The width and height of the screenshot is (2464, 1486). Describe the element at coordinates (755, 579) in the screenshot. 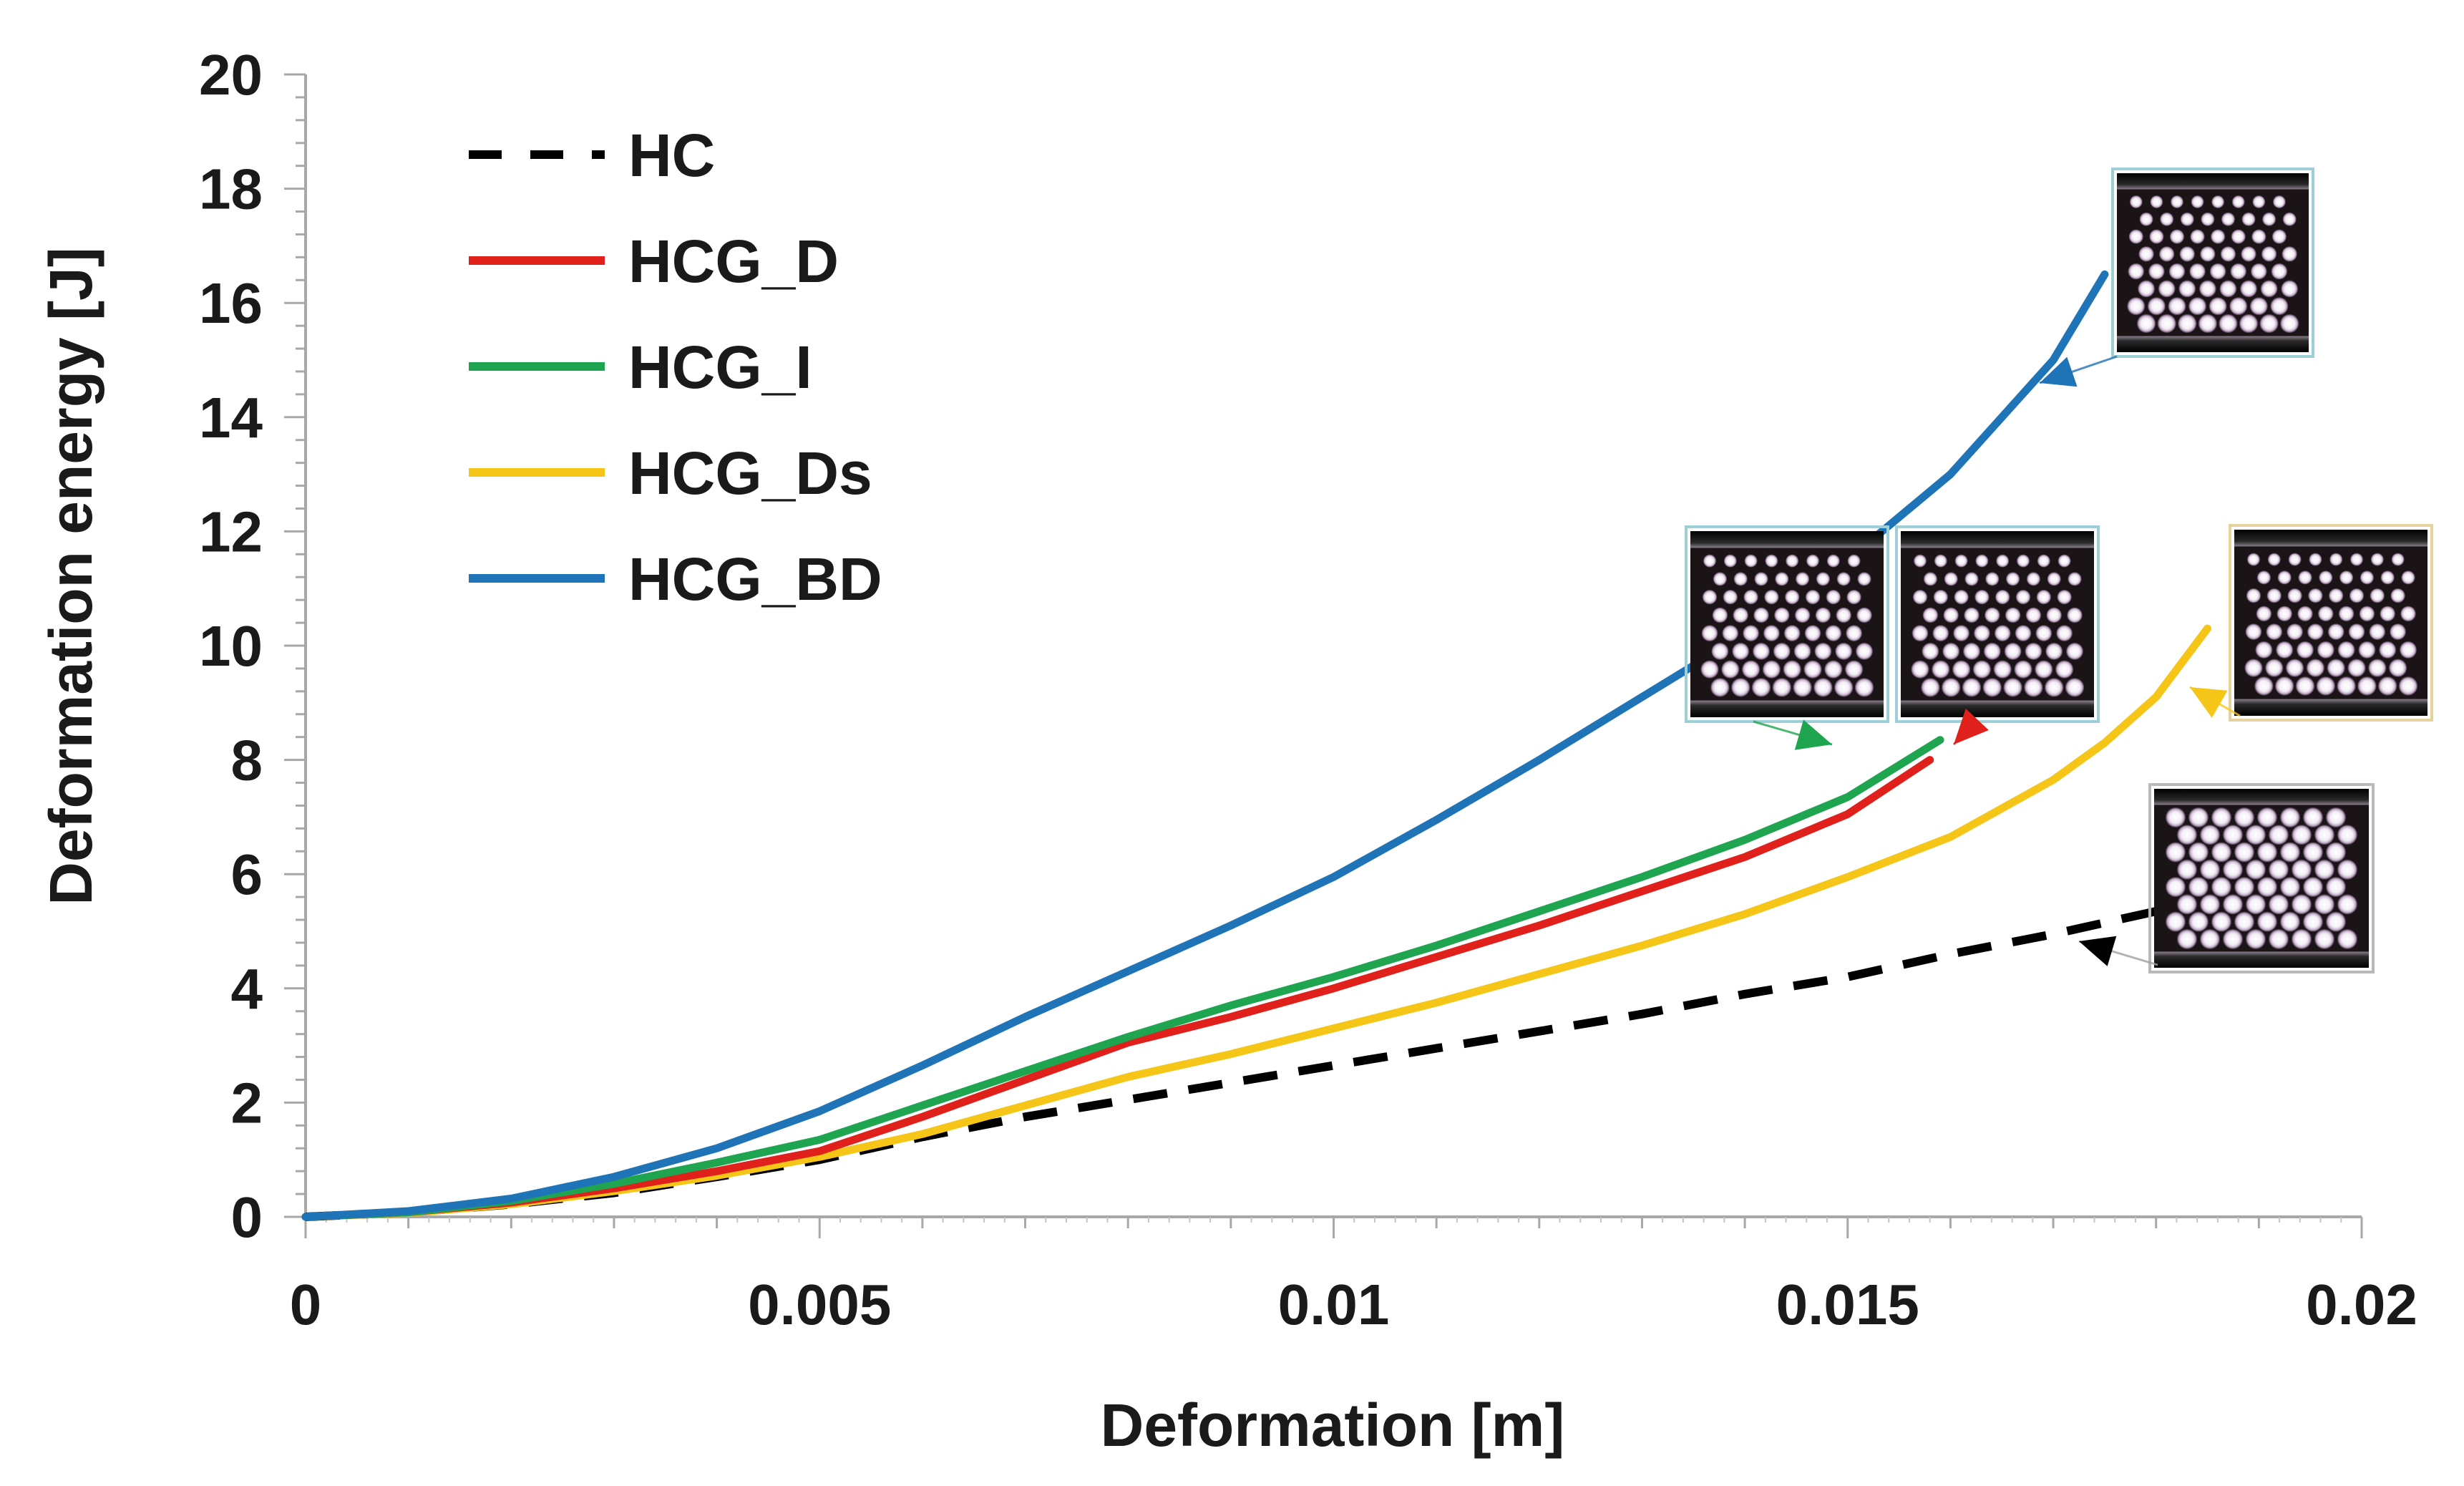

I see `legend-label-hcg-bd: HCG_BD` at that location.